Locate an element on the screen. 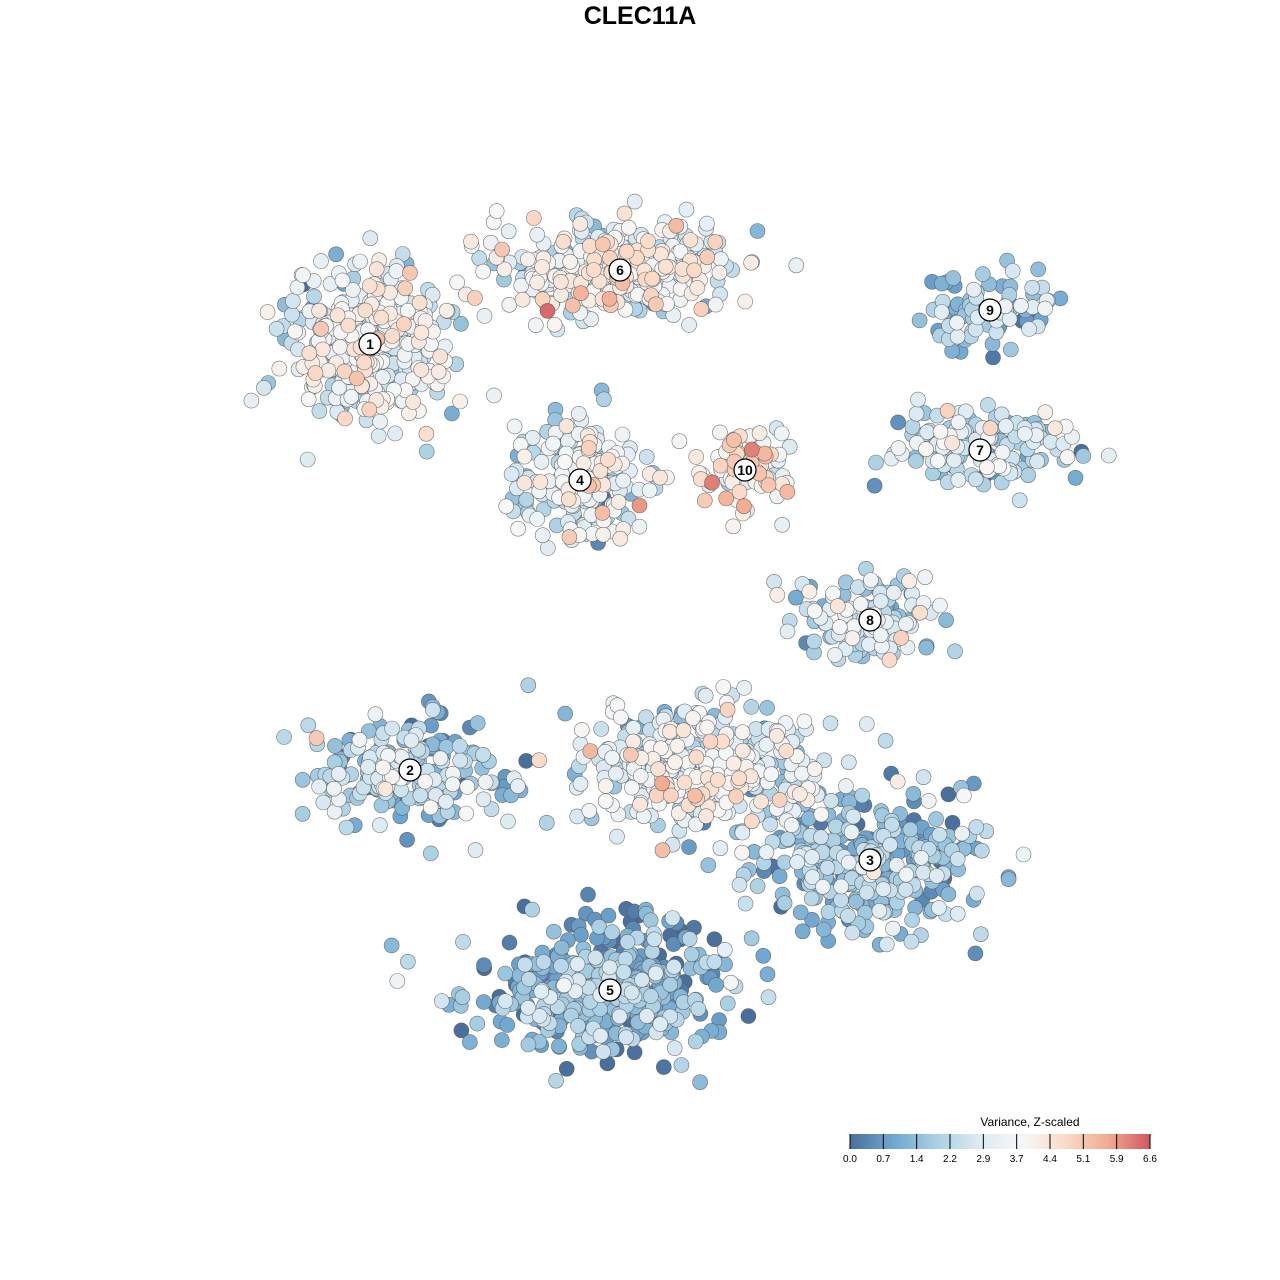 This screenshot has height=1280, width=1280. svg-text: 9 is located at coordinates (990, 310).